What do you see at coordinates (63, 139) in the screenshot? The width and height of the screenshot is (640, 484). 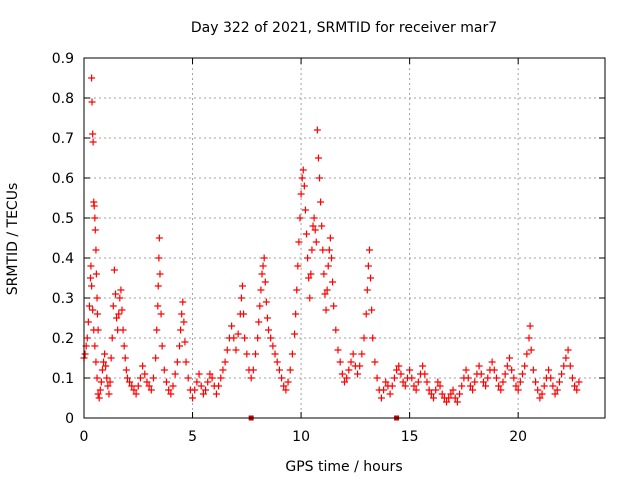 I see `y-tick-label: 0.7` at bounding box center [63, 139].